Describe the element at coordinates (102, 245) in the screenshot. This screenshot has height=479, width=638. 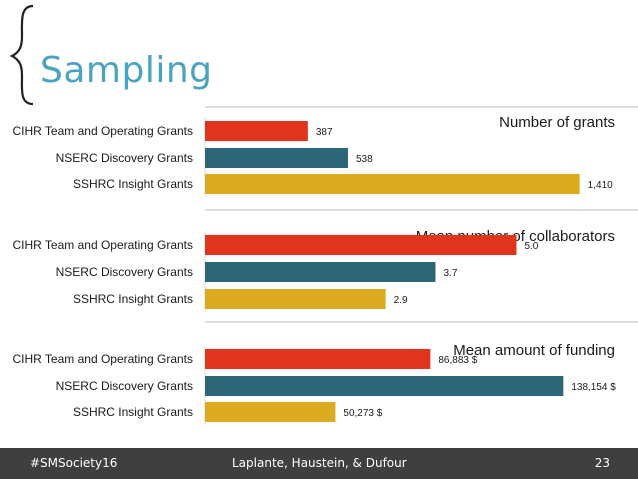
I see `chart-2-category-label: CIHR Team and Operating Grants` at that location.